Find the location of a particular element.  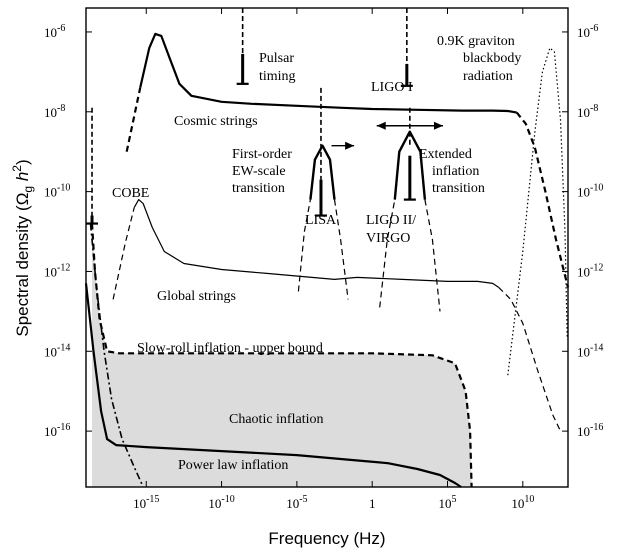

label-ligo1: LIGO I is located at coordinates (392, 87).